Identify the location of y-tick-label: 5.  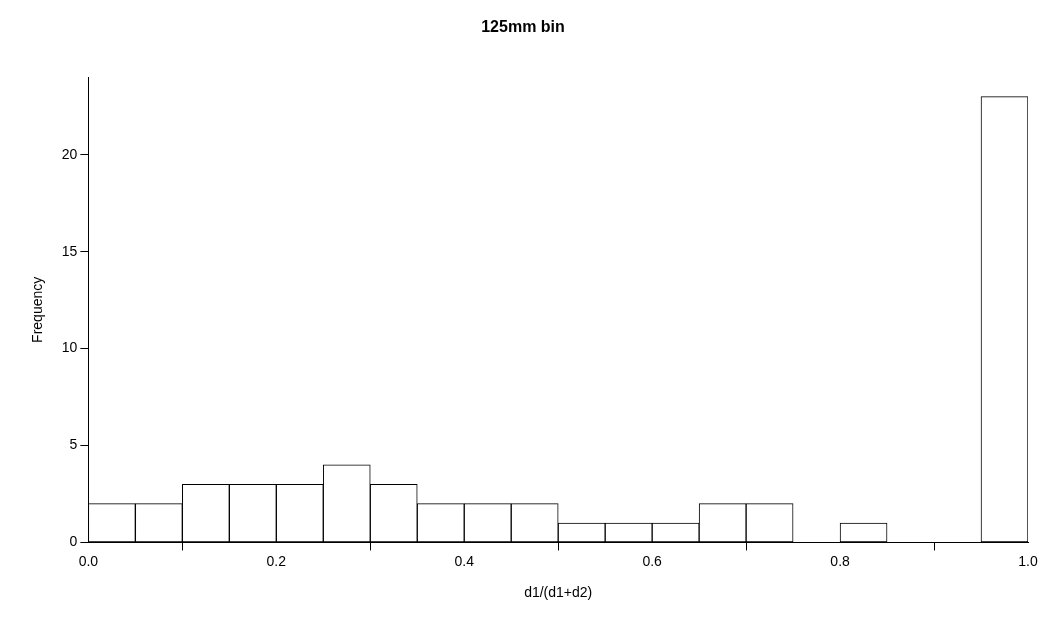
(73, 444).